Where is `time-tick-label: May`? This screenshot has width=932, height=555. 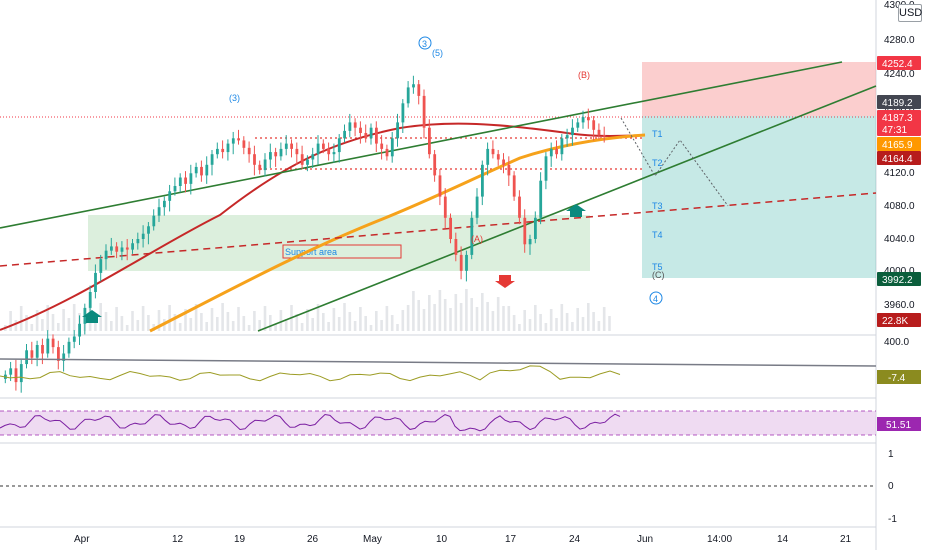
time-tick-label: May is located at coordinates (372, 539).